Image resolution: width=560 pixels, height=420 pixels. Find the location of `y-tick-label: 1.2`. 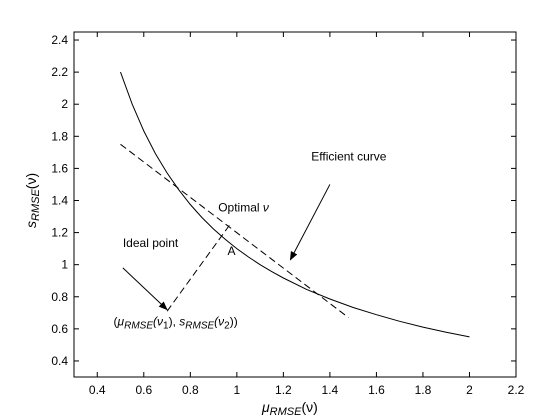

y-tick-label: 1.2 is located at coordinates (59, 233).